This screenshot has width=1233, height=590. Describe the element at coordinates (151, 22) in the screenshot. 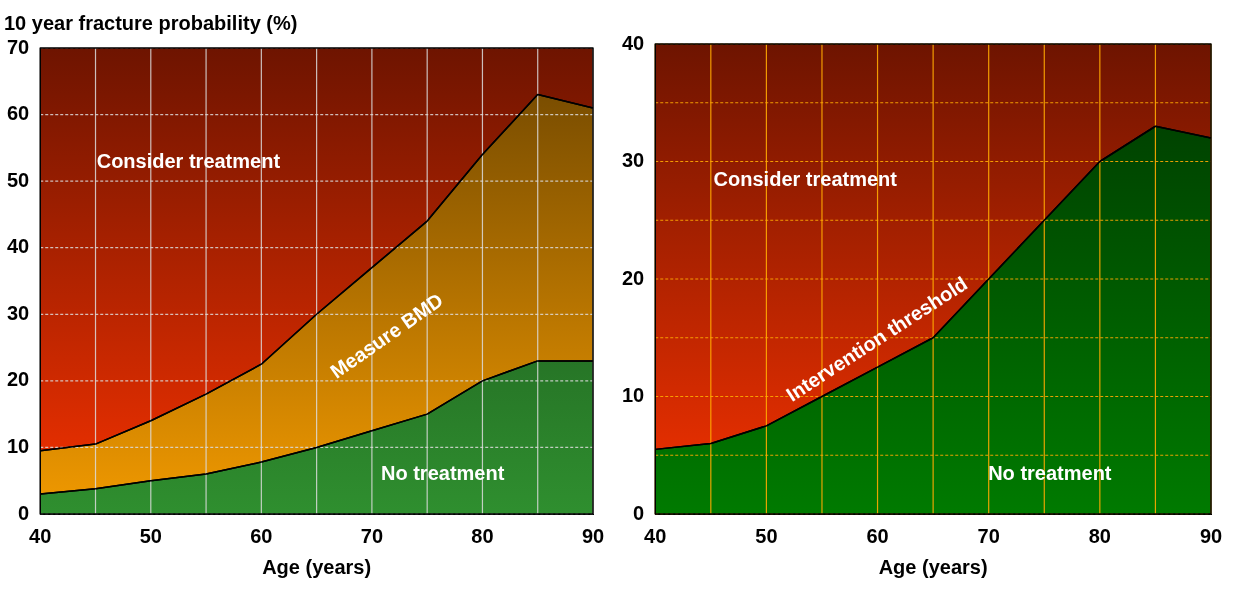

I see `chart-title: 10 year fracture probability (%)` at that location.